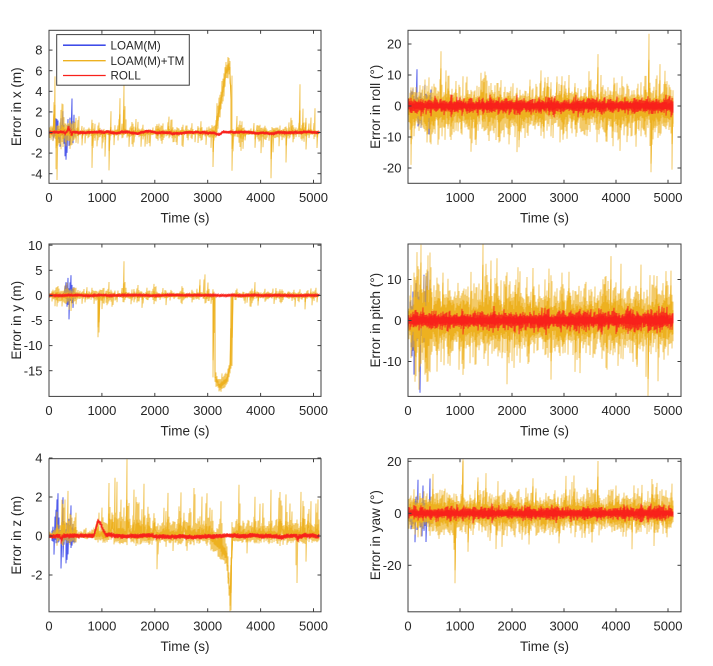 The height and width of the screenshot is (666, 713). Describe the element at coordinates (37, 320) in the screenshot. I see `svg-text: -5` at that location.